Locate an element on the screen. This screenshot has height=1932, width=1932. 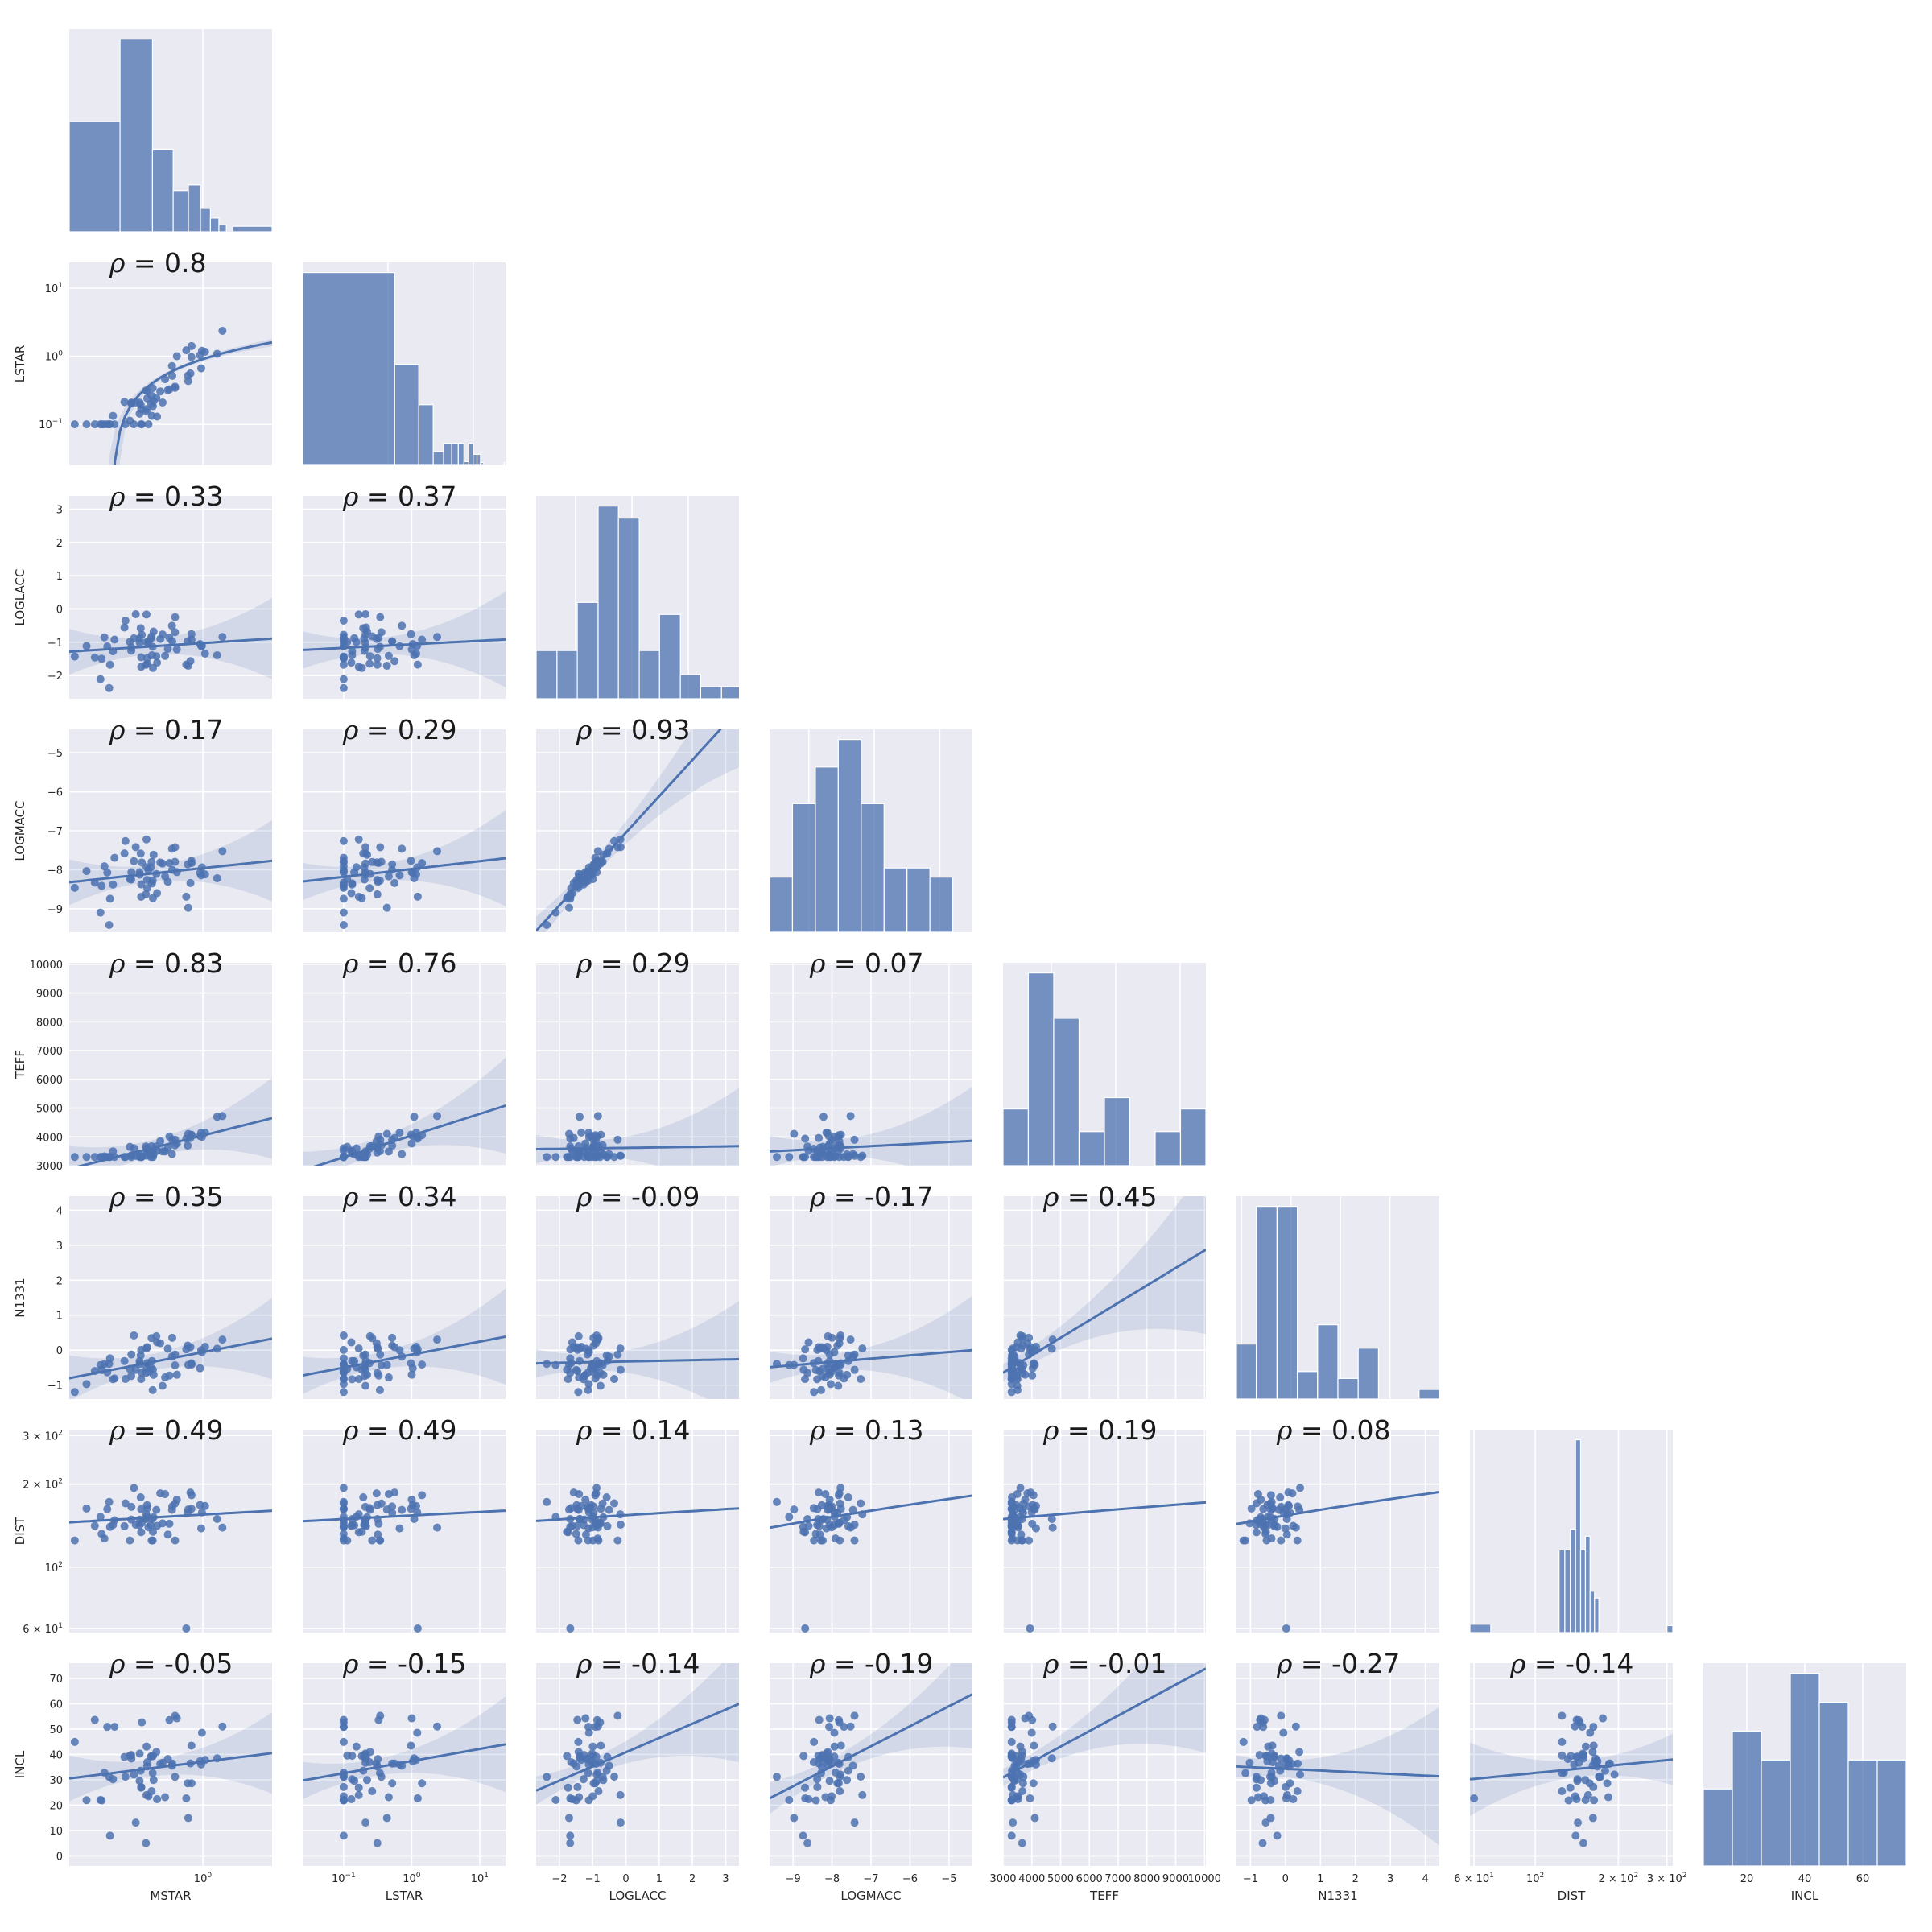
hist-panel-n1331 is located at coordinates (1337, 1297).